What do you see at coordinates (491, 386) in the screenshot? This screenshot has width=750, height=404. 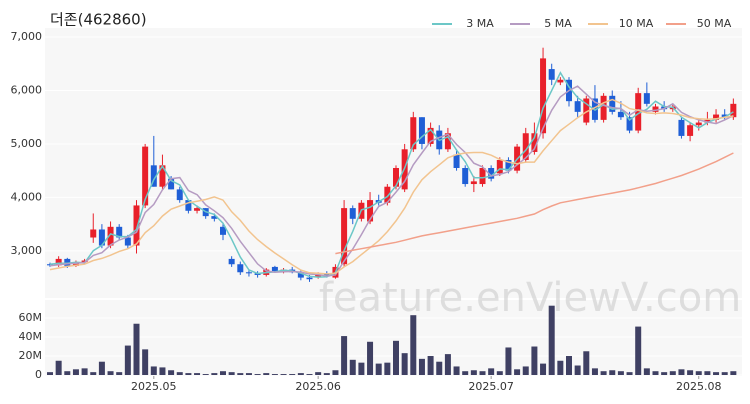 I see `x-tick-label: 2025.07` at bounding box center [491, 386].